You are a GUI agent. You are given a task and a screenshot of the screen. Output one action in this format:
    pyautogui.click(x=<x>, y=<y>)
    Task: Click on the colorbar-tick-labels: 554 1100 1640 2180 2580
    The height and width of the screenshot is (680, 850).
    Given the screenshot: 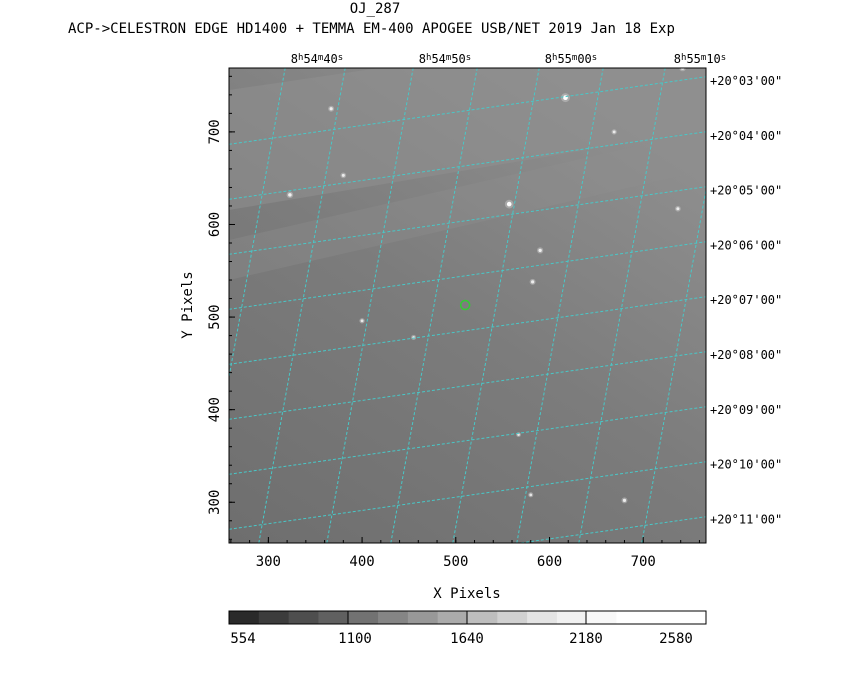 What is the action you would take?
    pyautogui.click(x=461, y=629)
    